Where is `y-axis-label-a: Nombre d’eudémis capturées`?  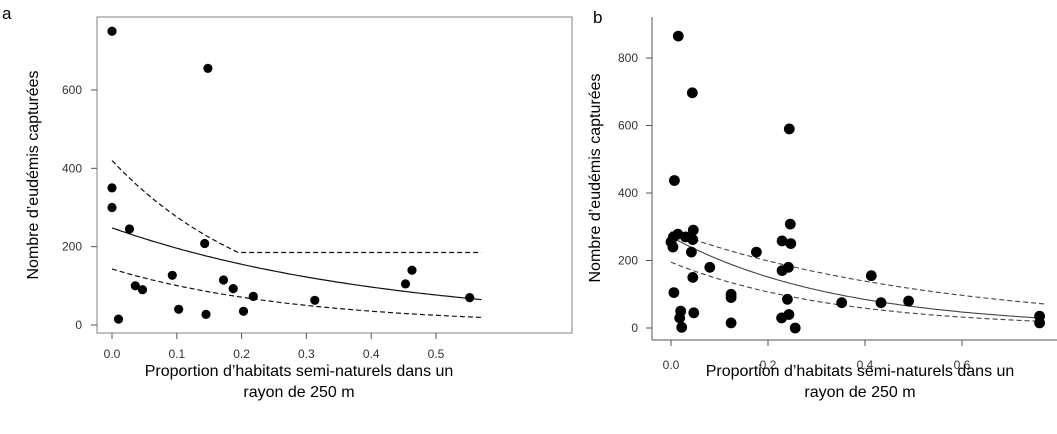
y-axis-label-a: Nombre d’eudémis capturées is located at coordinates (33, 175).